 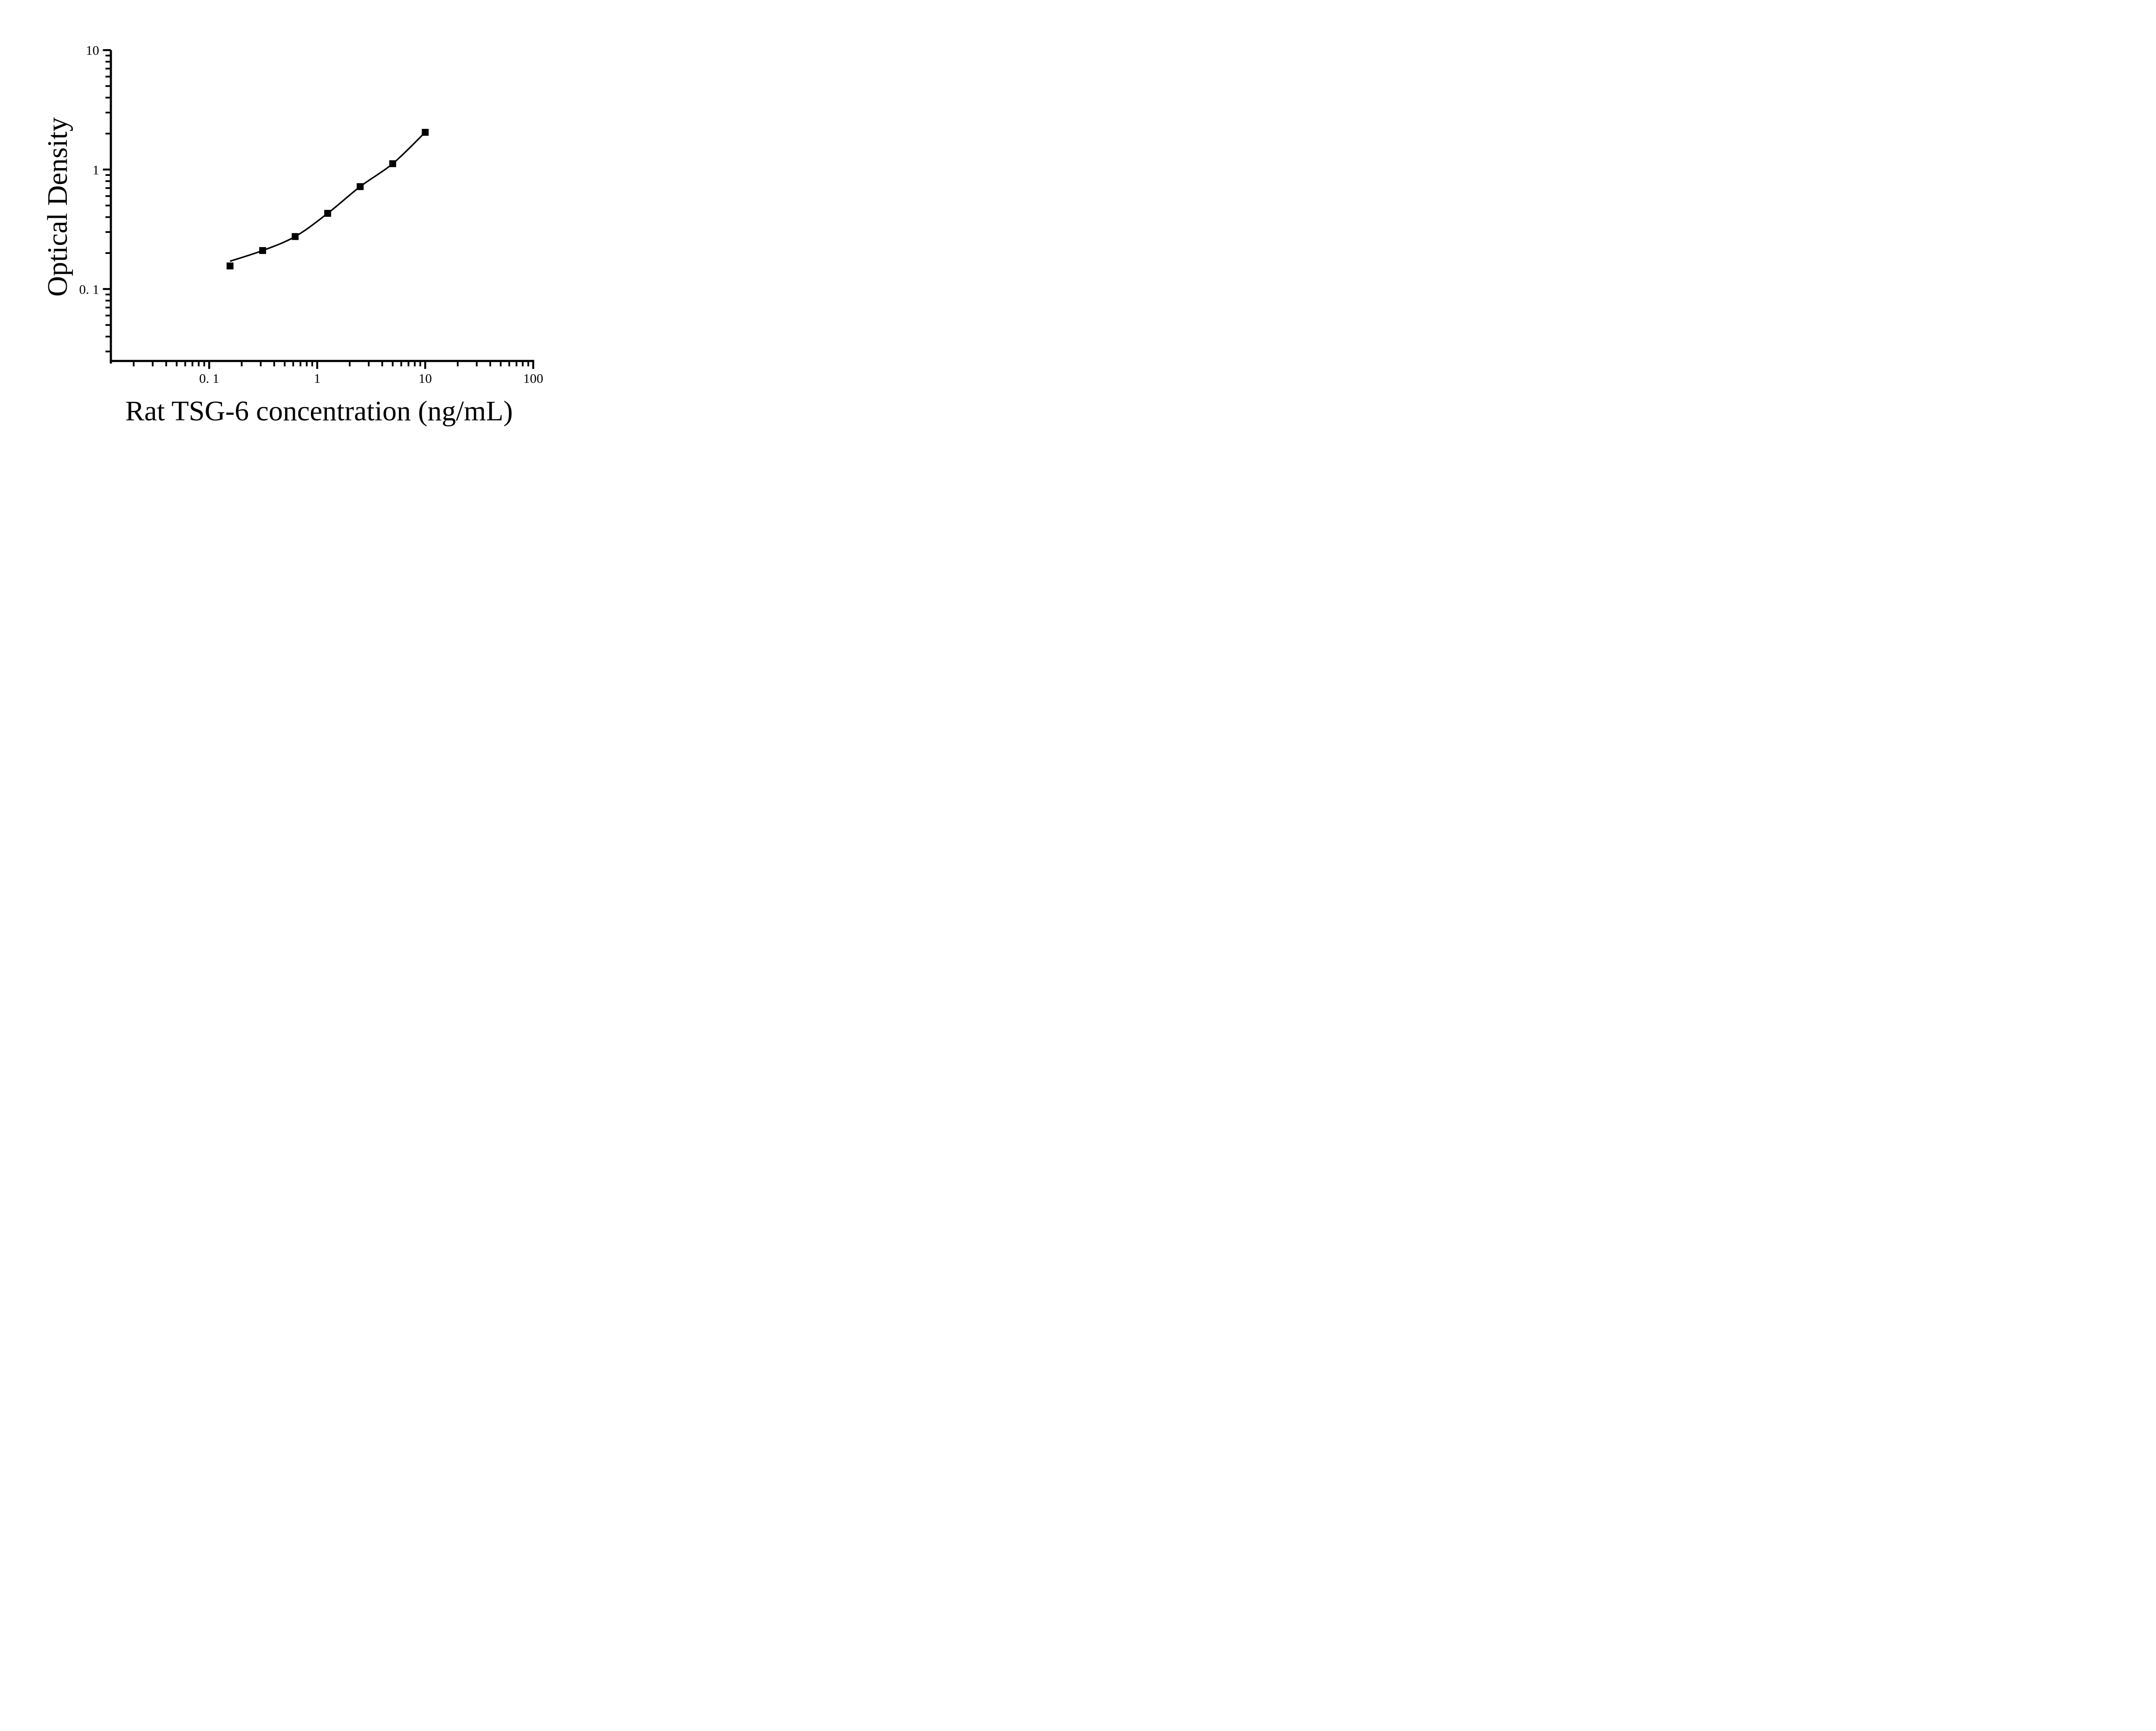 I want to click on x-tick-label: 1, so click(x=317, y=378).